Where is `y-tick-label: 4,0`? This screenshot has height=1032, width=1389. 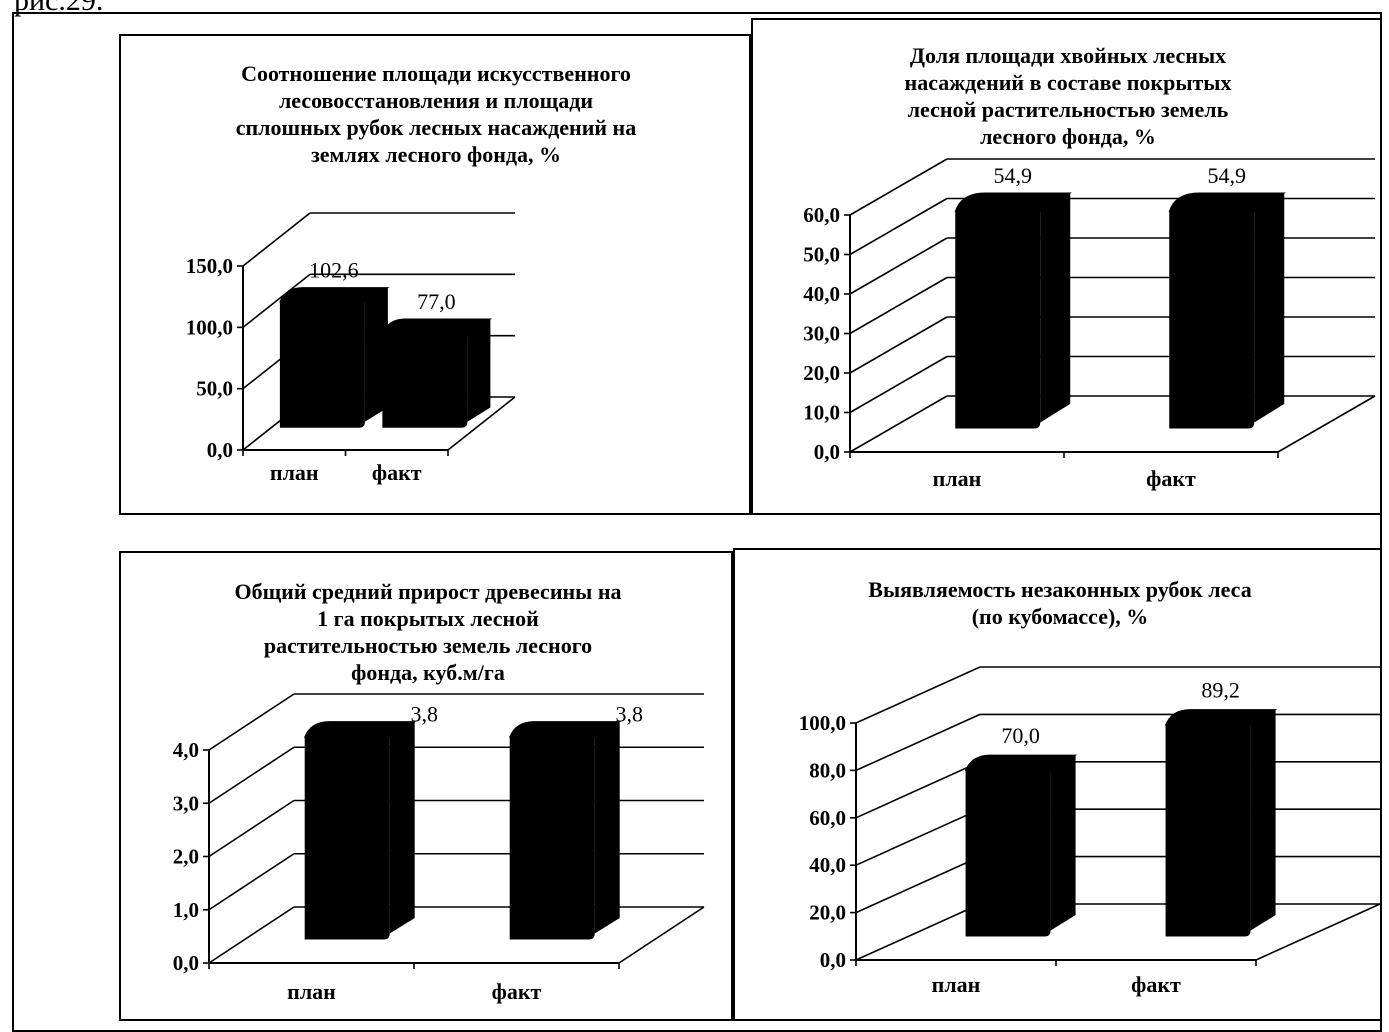
y-tick-label: 4,0 is located at coordinates (186, 750).